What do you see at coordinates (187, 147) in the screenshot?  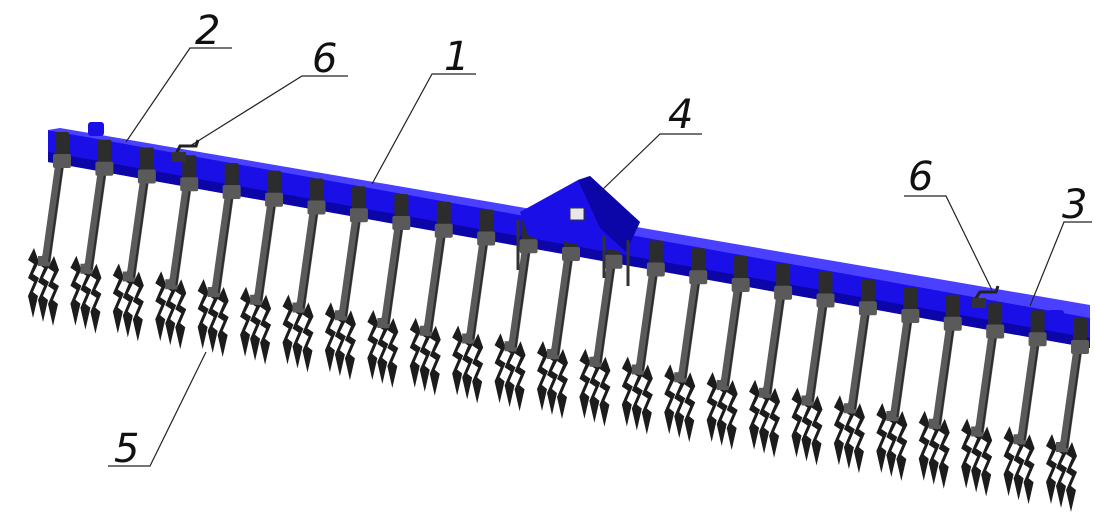 I see `lever-left` at bounding box center [187, 147].